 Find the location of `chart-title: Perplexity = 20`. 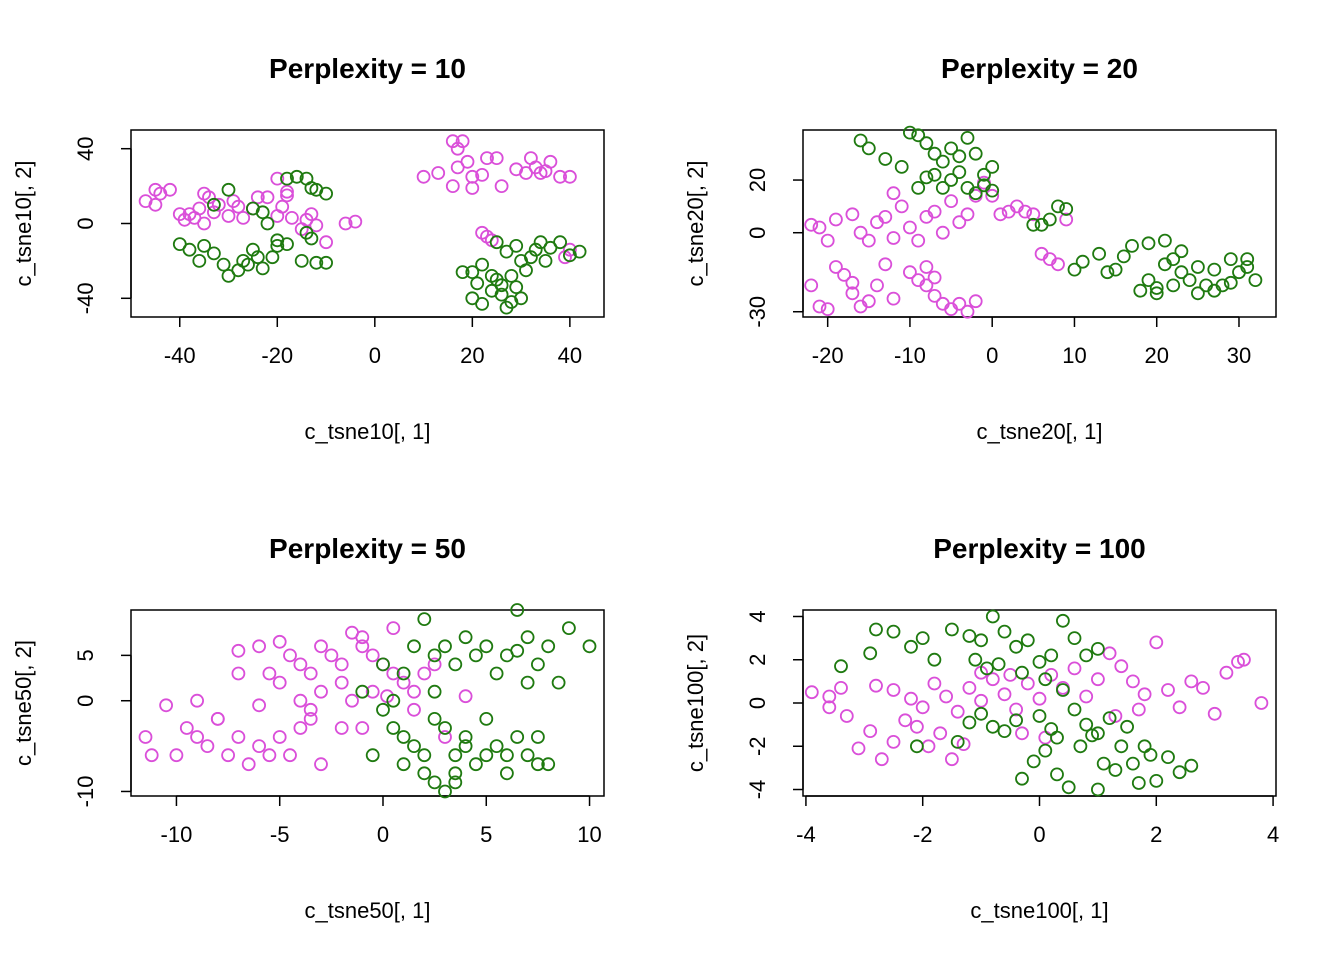

chart-title: Perplexity = 20 is located at coordinates (1039, 68).